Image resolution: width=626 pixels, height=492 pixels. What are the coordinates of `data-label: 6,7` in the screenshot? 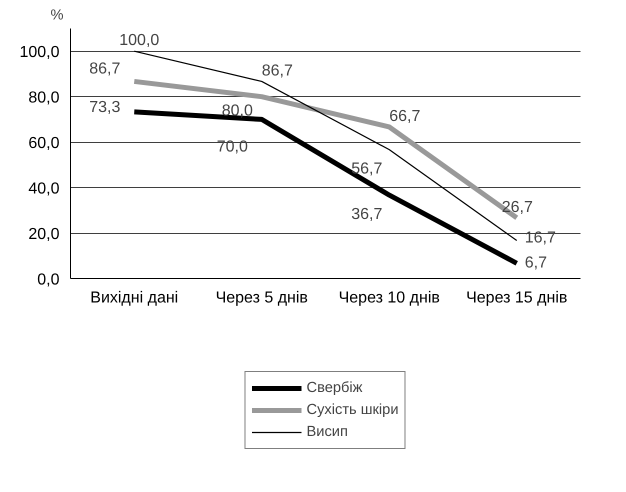 It's located at (536, 263).